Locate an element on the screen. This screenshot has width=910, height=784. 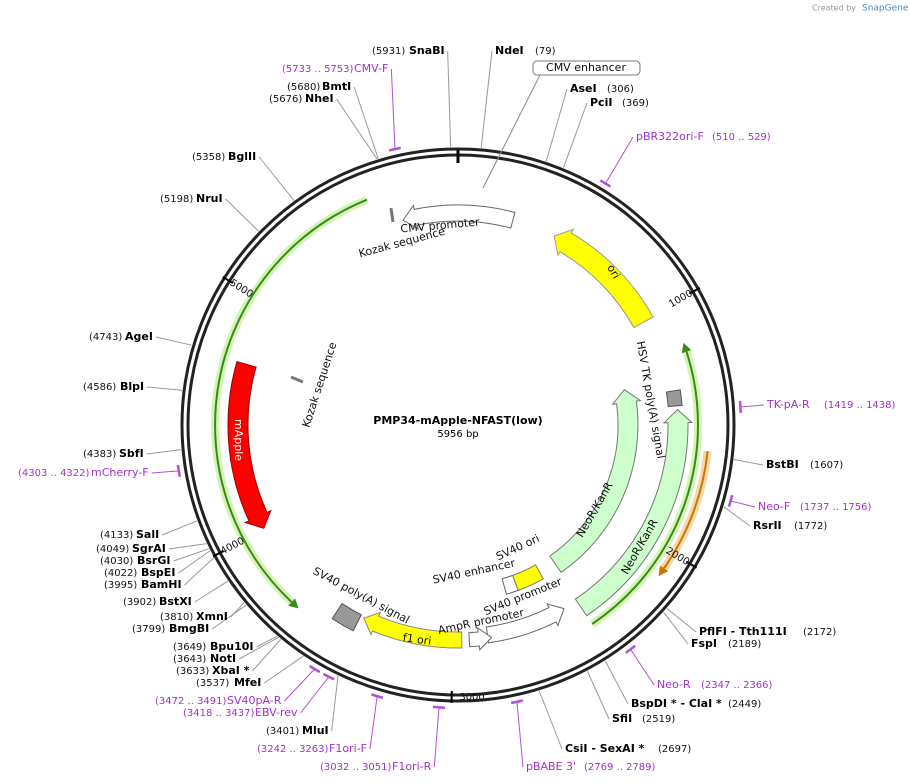
enzyme-name: XbaI * is located at coordinates (231, 670).